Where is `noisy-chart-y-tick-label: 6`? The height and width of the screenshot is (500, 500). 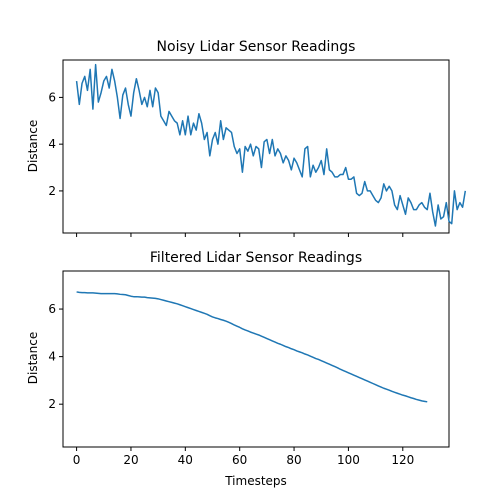
noisy-chart-y-tick-label: 6 is located at coordinates (52, 97).